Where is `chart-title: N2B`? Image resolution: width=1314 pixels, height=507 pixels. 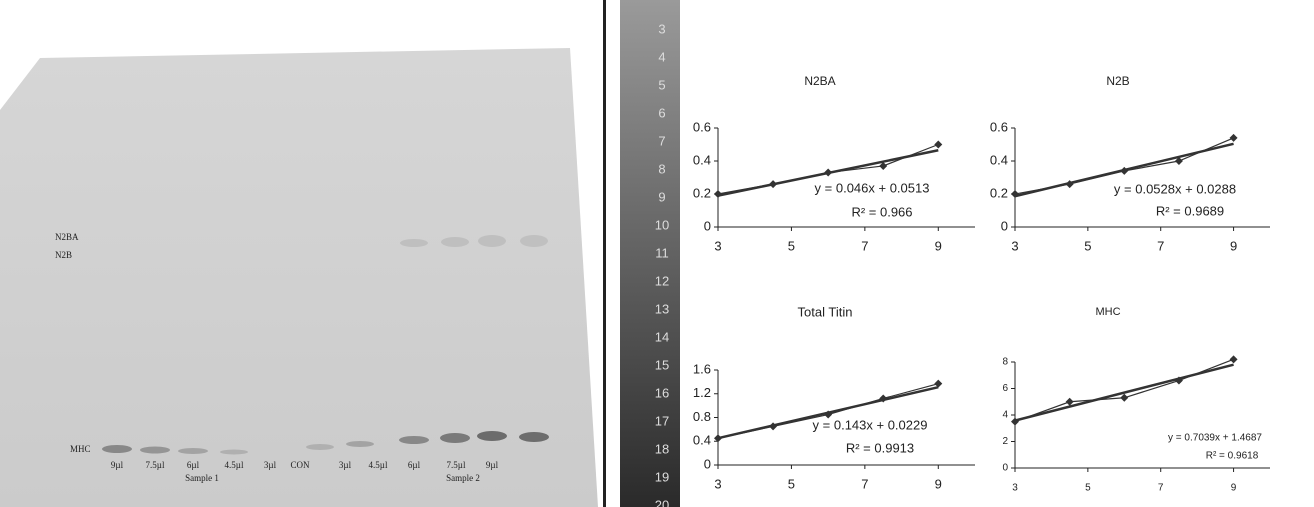
chart-title: N2B is located at coordinates (1117, 81).